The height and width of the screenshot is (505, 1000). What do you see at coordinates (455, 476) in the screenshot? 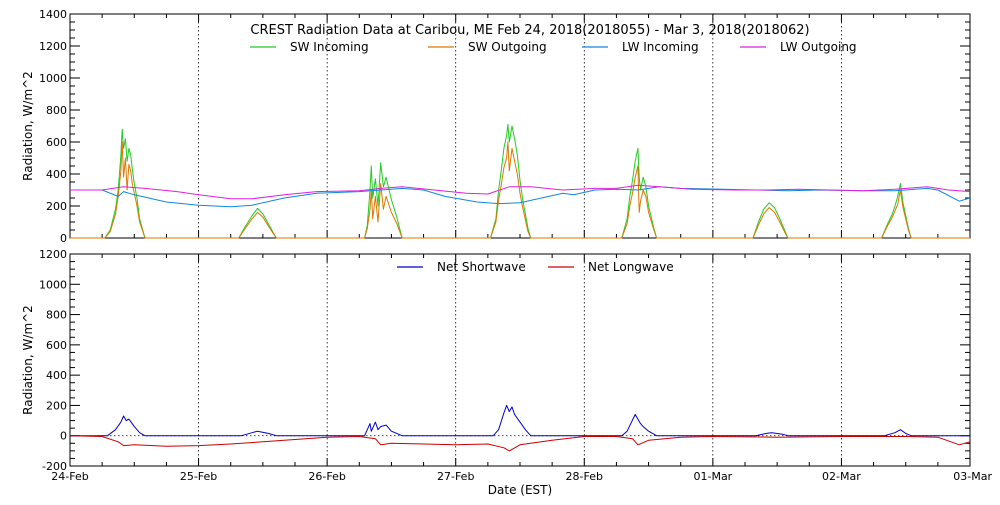
I see `x-tick-label: 27-Feb` at bounding box center [455, 476].